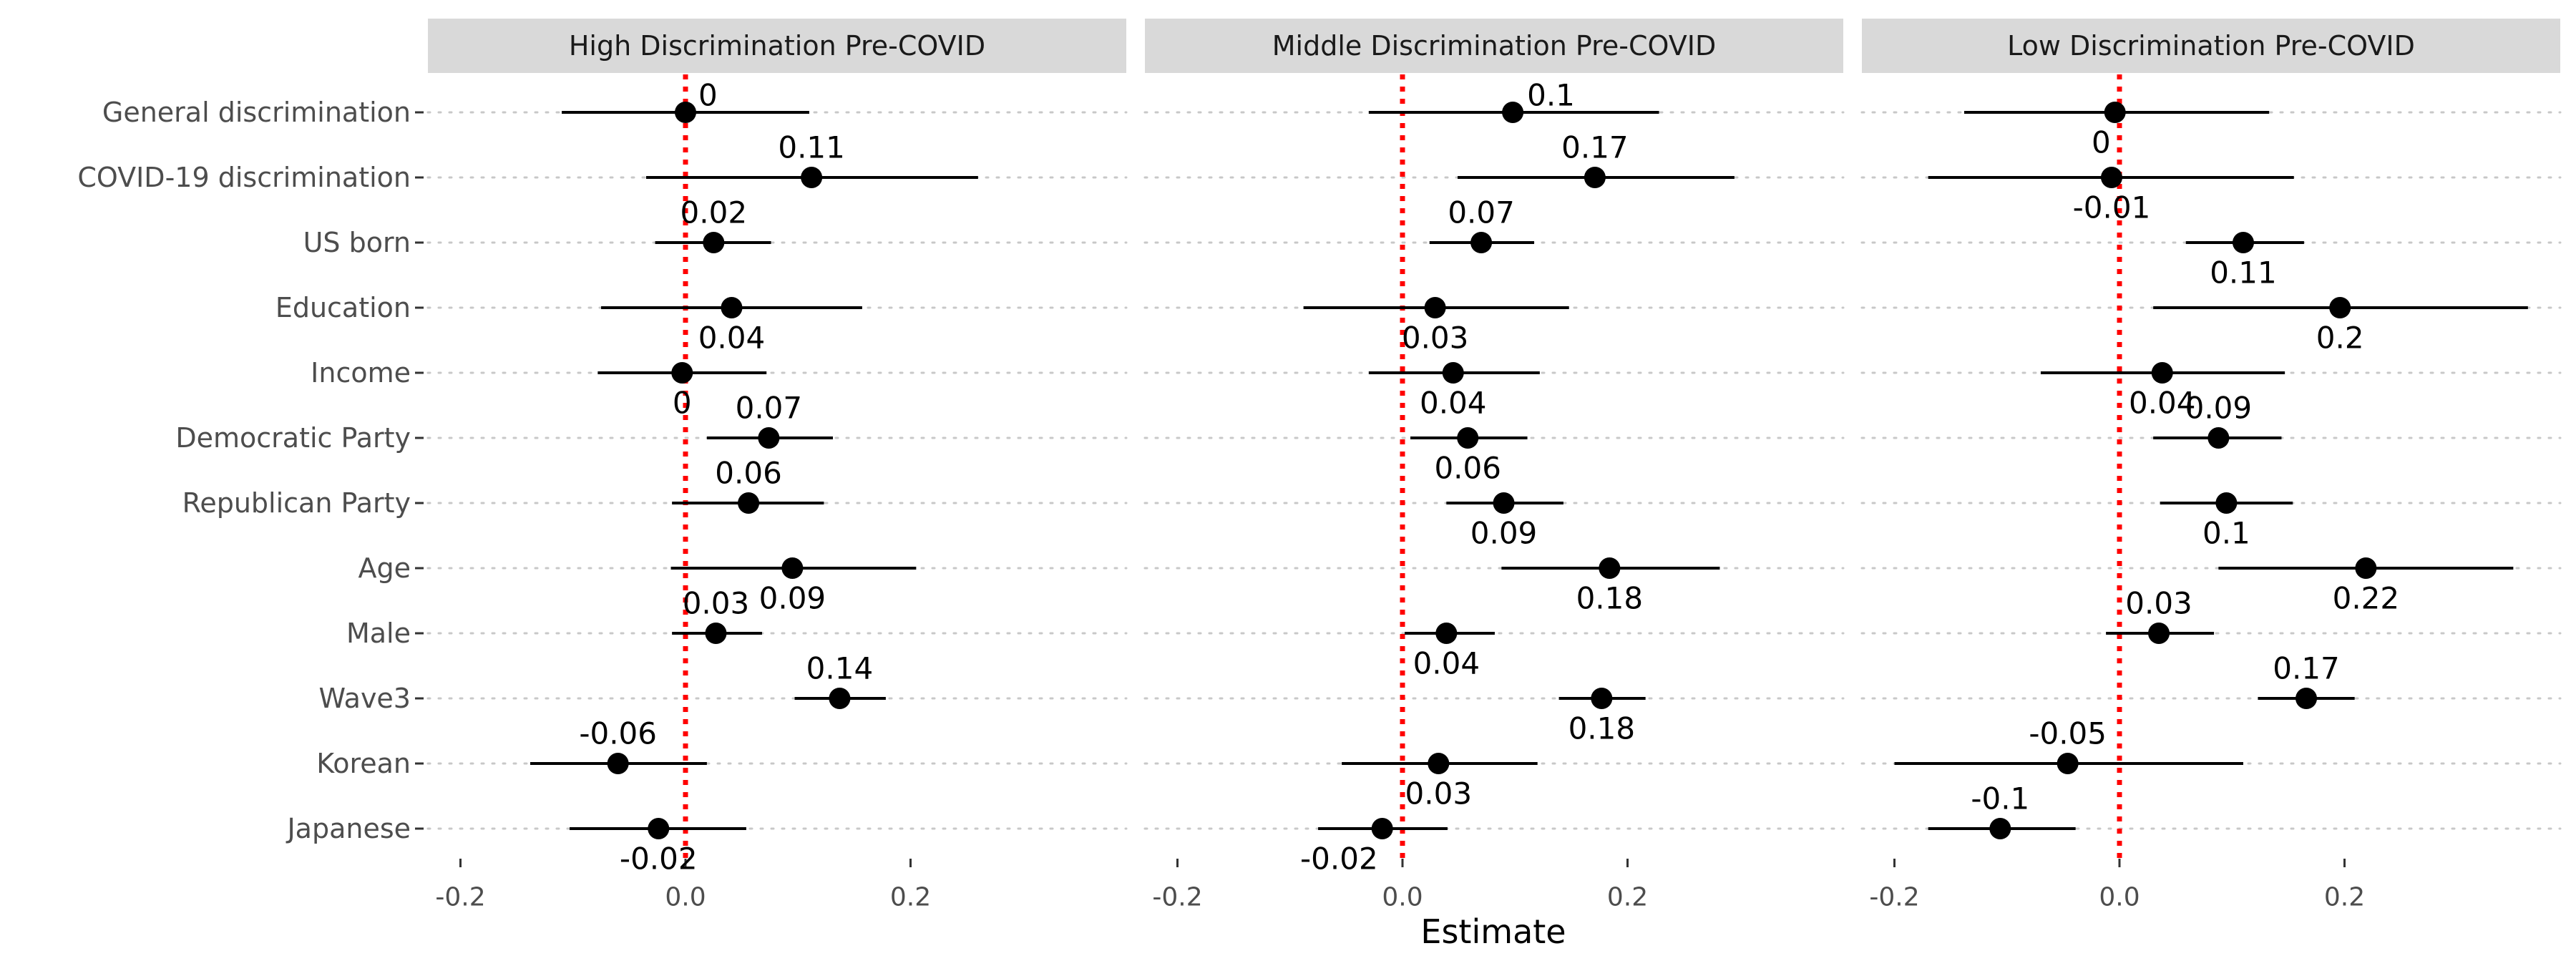  What do you see at coordinates (365, 698) in the screenshot?
I see `category-label: Wave3` at bounding box center [365, 698].